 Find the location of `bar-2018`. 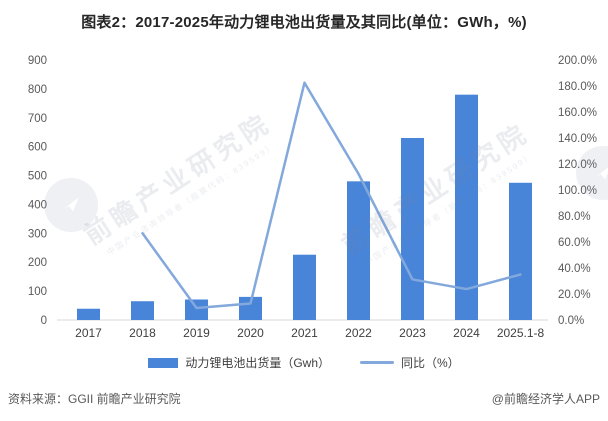

bar-2018 is located at coordinates (142, 310).